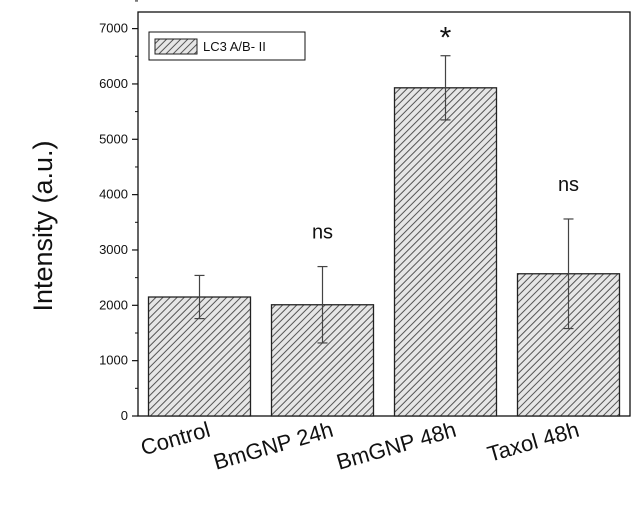  Describe the element at coordinates (113, 138) in the screenshot. I see `y-tick-label: 5000` at that location.